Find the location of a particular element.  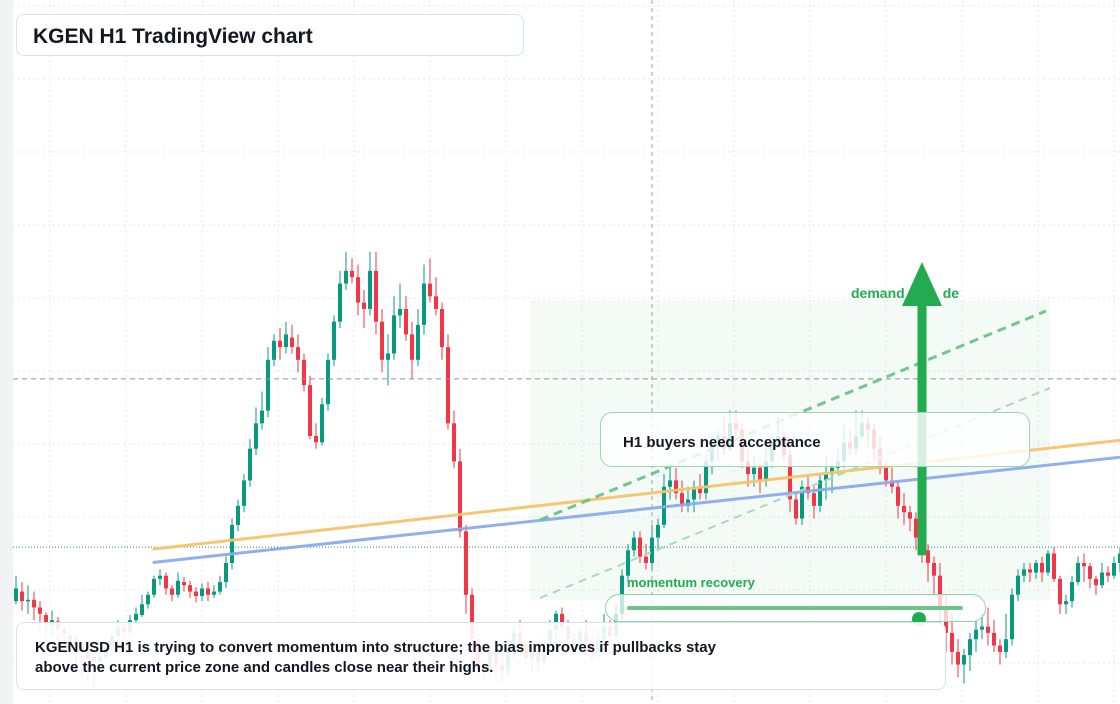

acceptance-callout: H1 buyers need acceptance is located at coordinates (815, 439).